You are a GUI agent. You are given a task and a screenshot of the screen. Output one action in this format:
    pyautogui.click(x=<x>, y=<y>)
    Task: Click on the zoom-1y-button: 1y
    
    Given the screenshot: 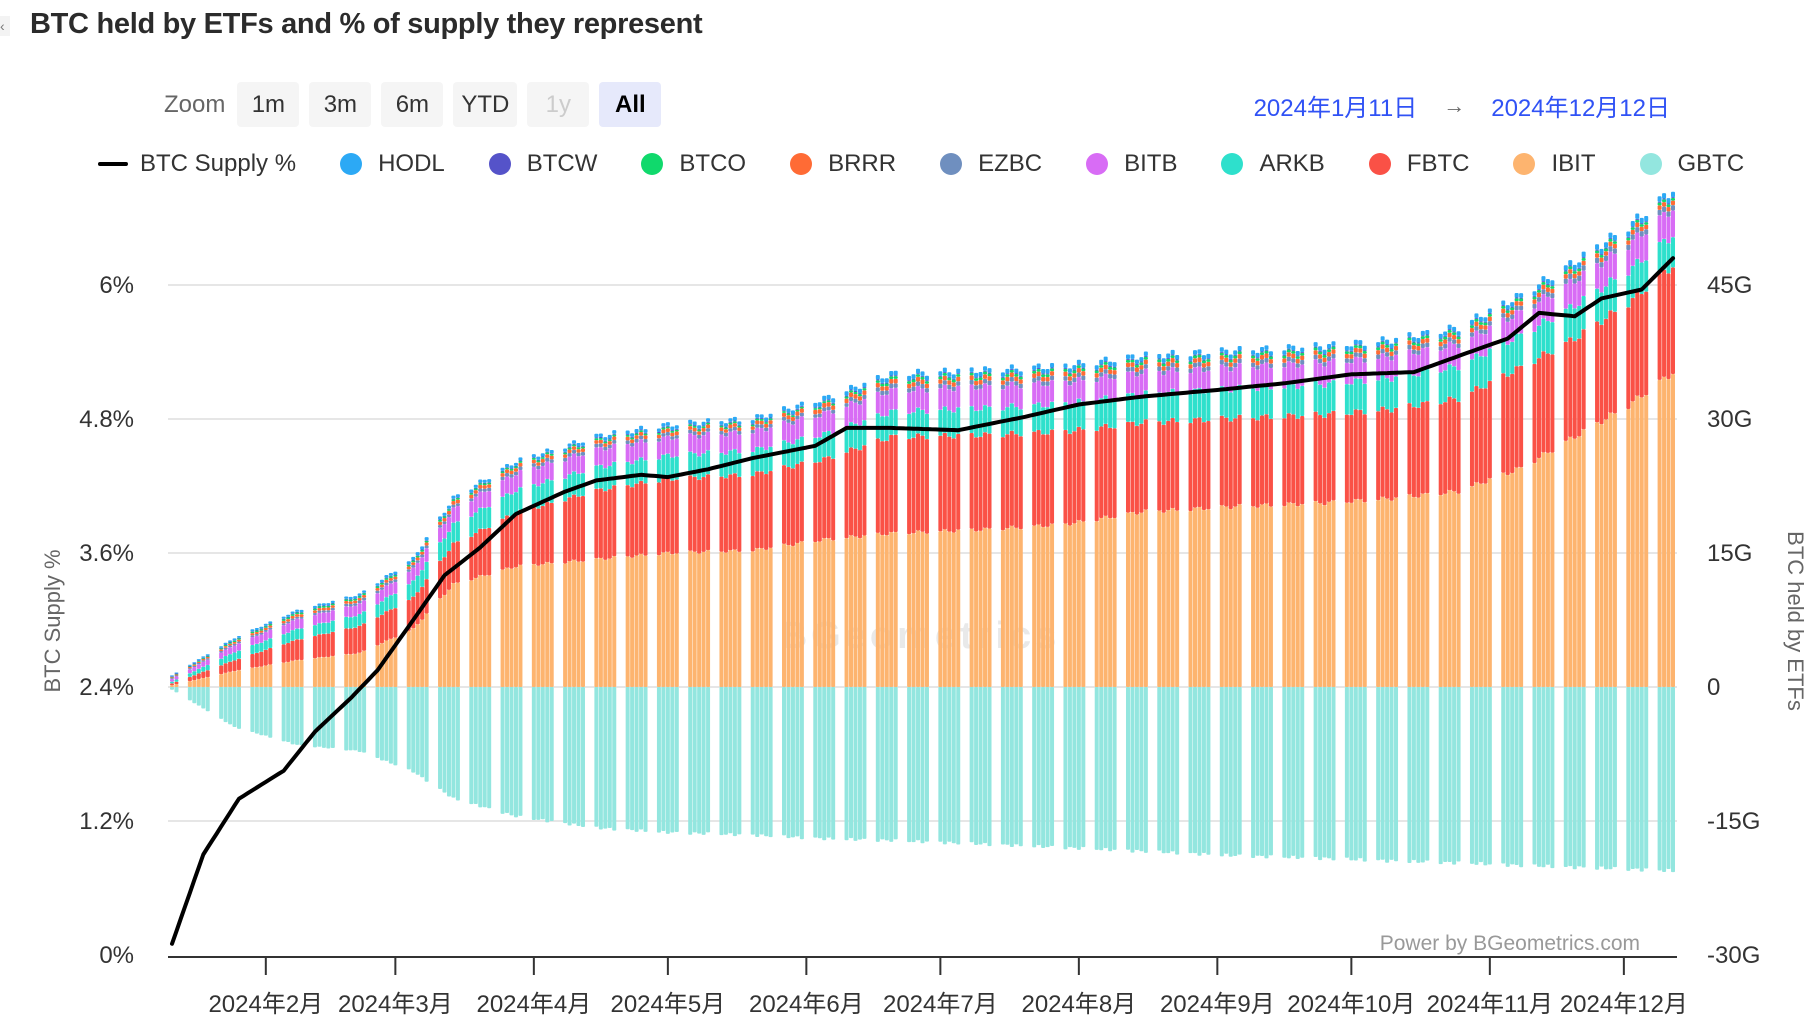 What is the action you would take?
    pyautogui.click(x=558, y=104)
    